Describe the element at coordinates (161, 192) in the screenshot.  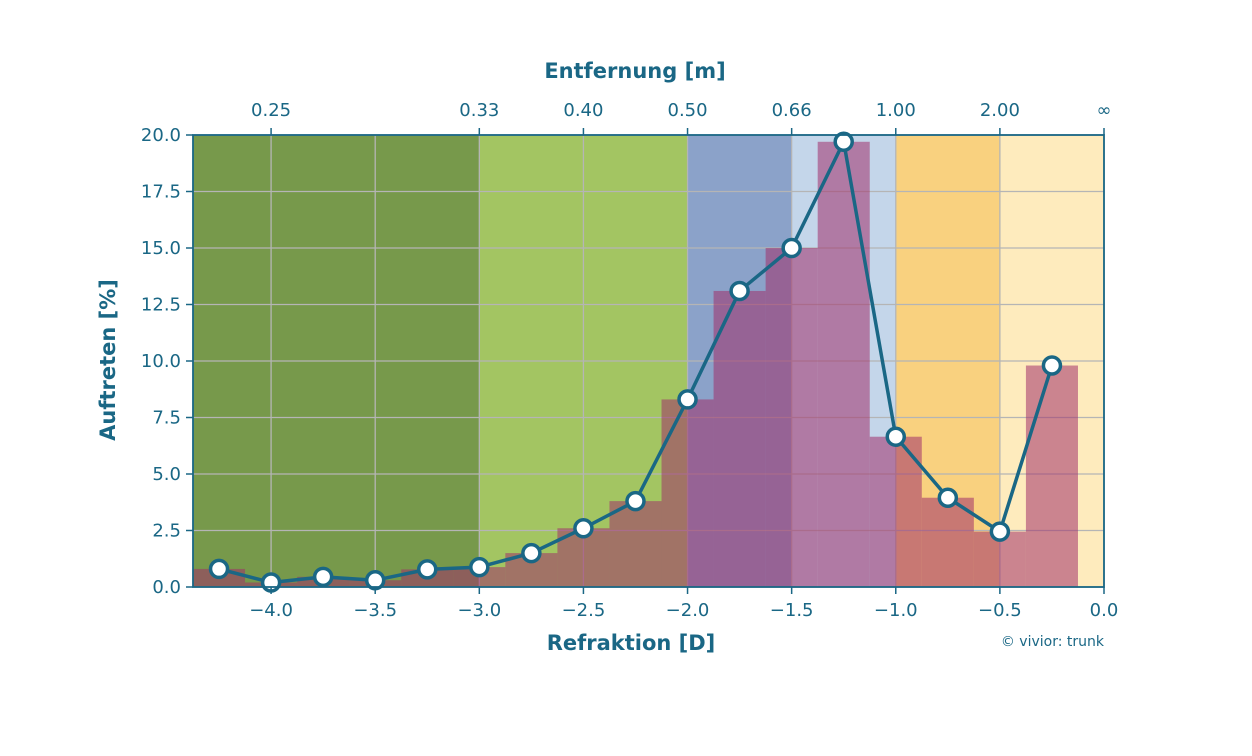
I see `y-tick-label-7: 17.5` at that location.